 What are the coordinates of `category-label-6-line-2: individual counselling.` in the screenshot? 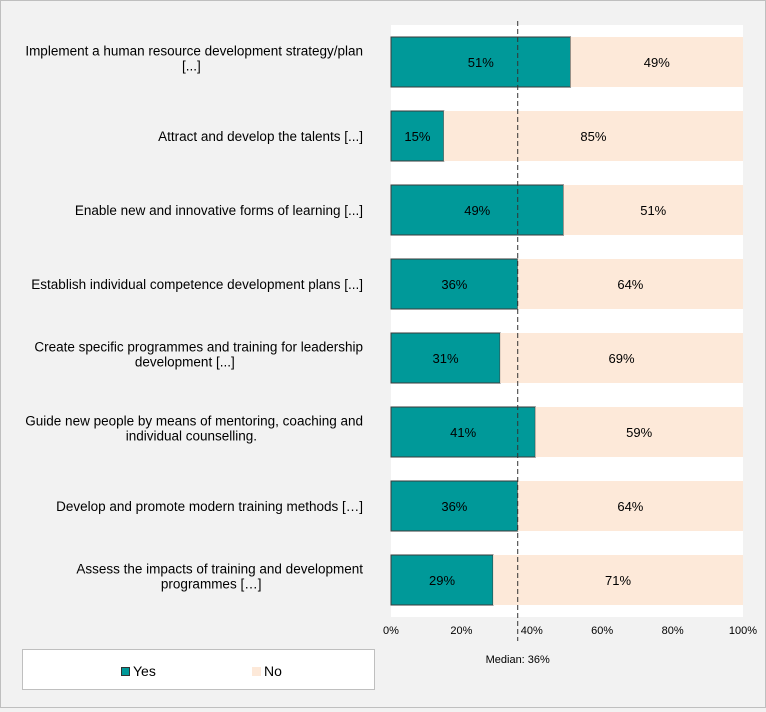 It's located at (191, 436).